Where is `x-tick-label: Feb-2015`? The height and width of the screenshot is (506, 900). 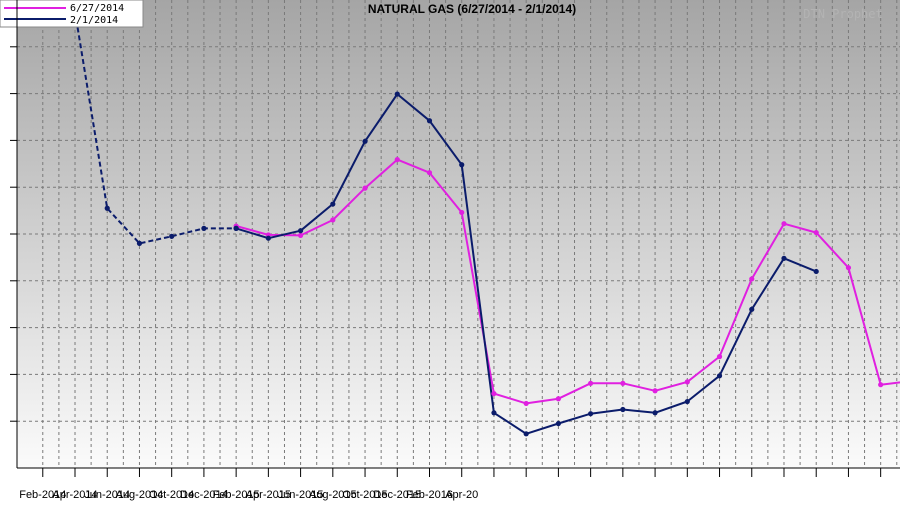
x-tick-label: Feb-2015 is located at coordinates (236, 495).